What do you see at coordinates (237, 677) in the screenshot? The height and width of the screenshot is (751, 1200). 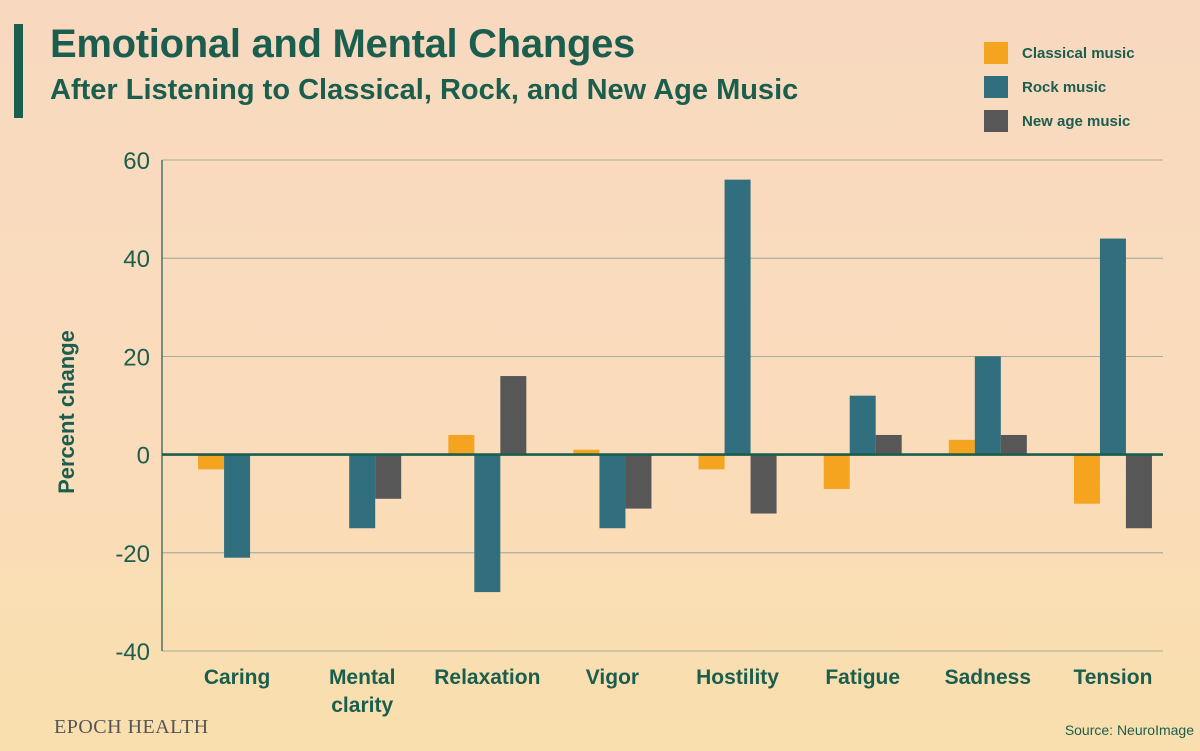 I see `category-label: Caring` at bounding box center [237, 677].